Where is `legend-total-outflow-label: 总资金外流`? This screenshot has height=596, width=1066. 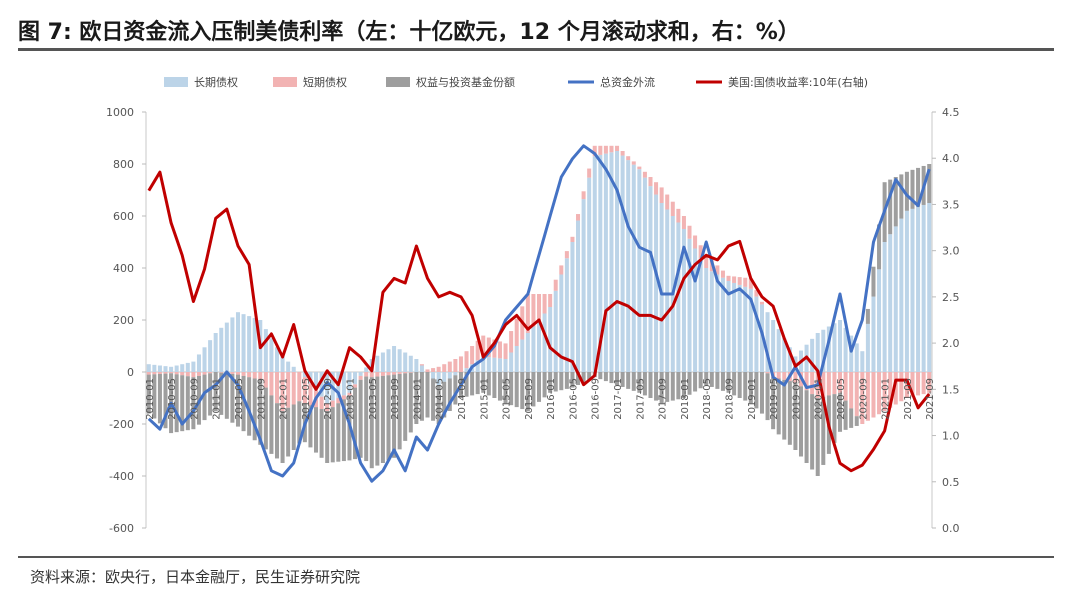
legend-total-outflow-label: 总资金外流 is located at coordinates (627, 82).